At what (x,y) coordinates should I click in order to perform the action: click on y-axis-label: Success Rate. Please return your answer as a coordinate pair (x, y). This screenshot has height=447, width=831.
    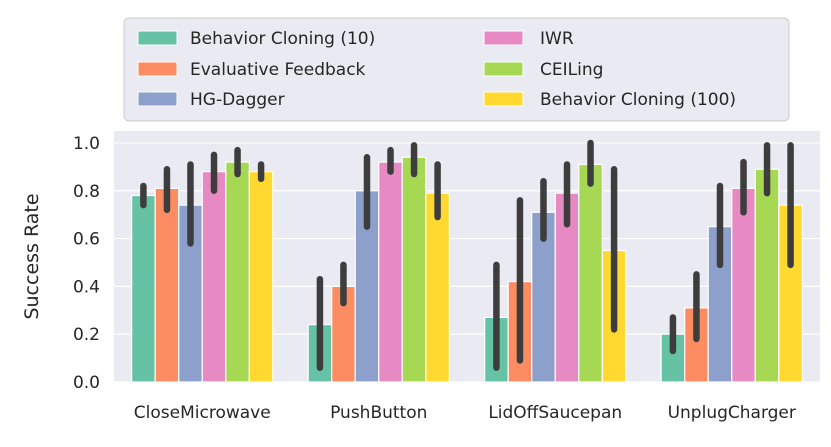
    Looking at the image, I should click on (32, 256).